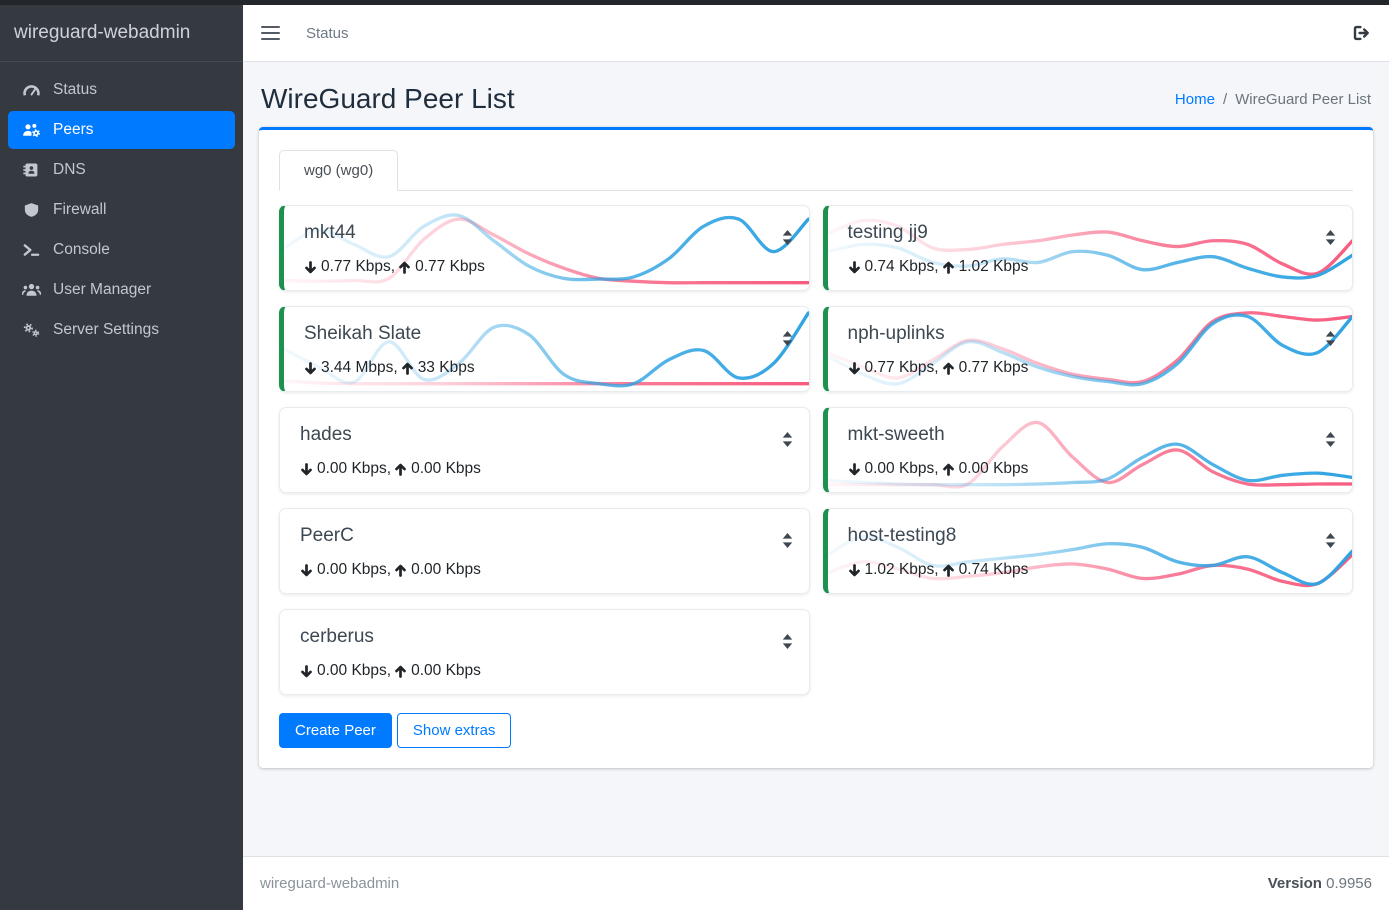 This screenshot has height=910, width=1389. What do you see at coordinates (938, 570) in the screenshot?
I see `peer-stats: 1.02 Kbps, 0.74 Kbps` at bounding box center [938, 570].